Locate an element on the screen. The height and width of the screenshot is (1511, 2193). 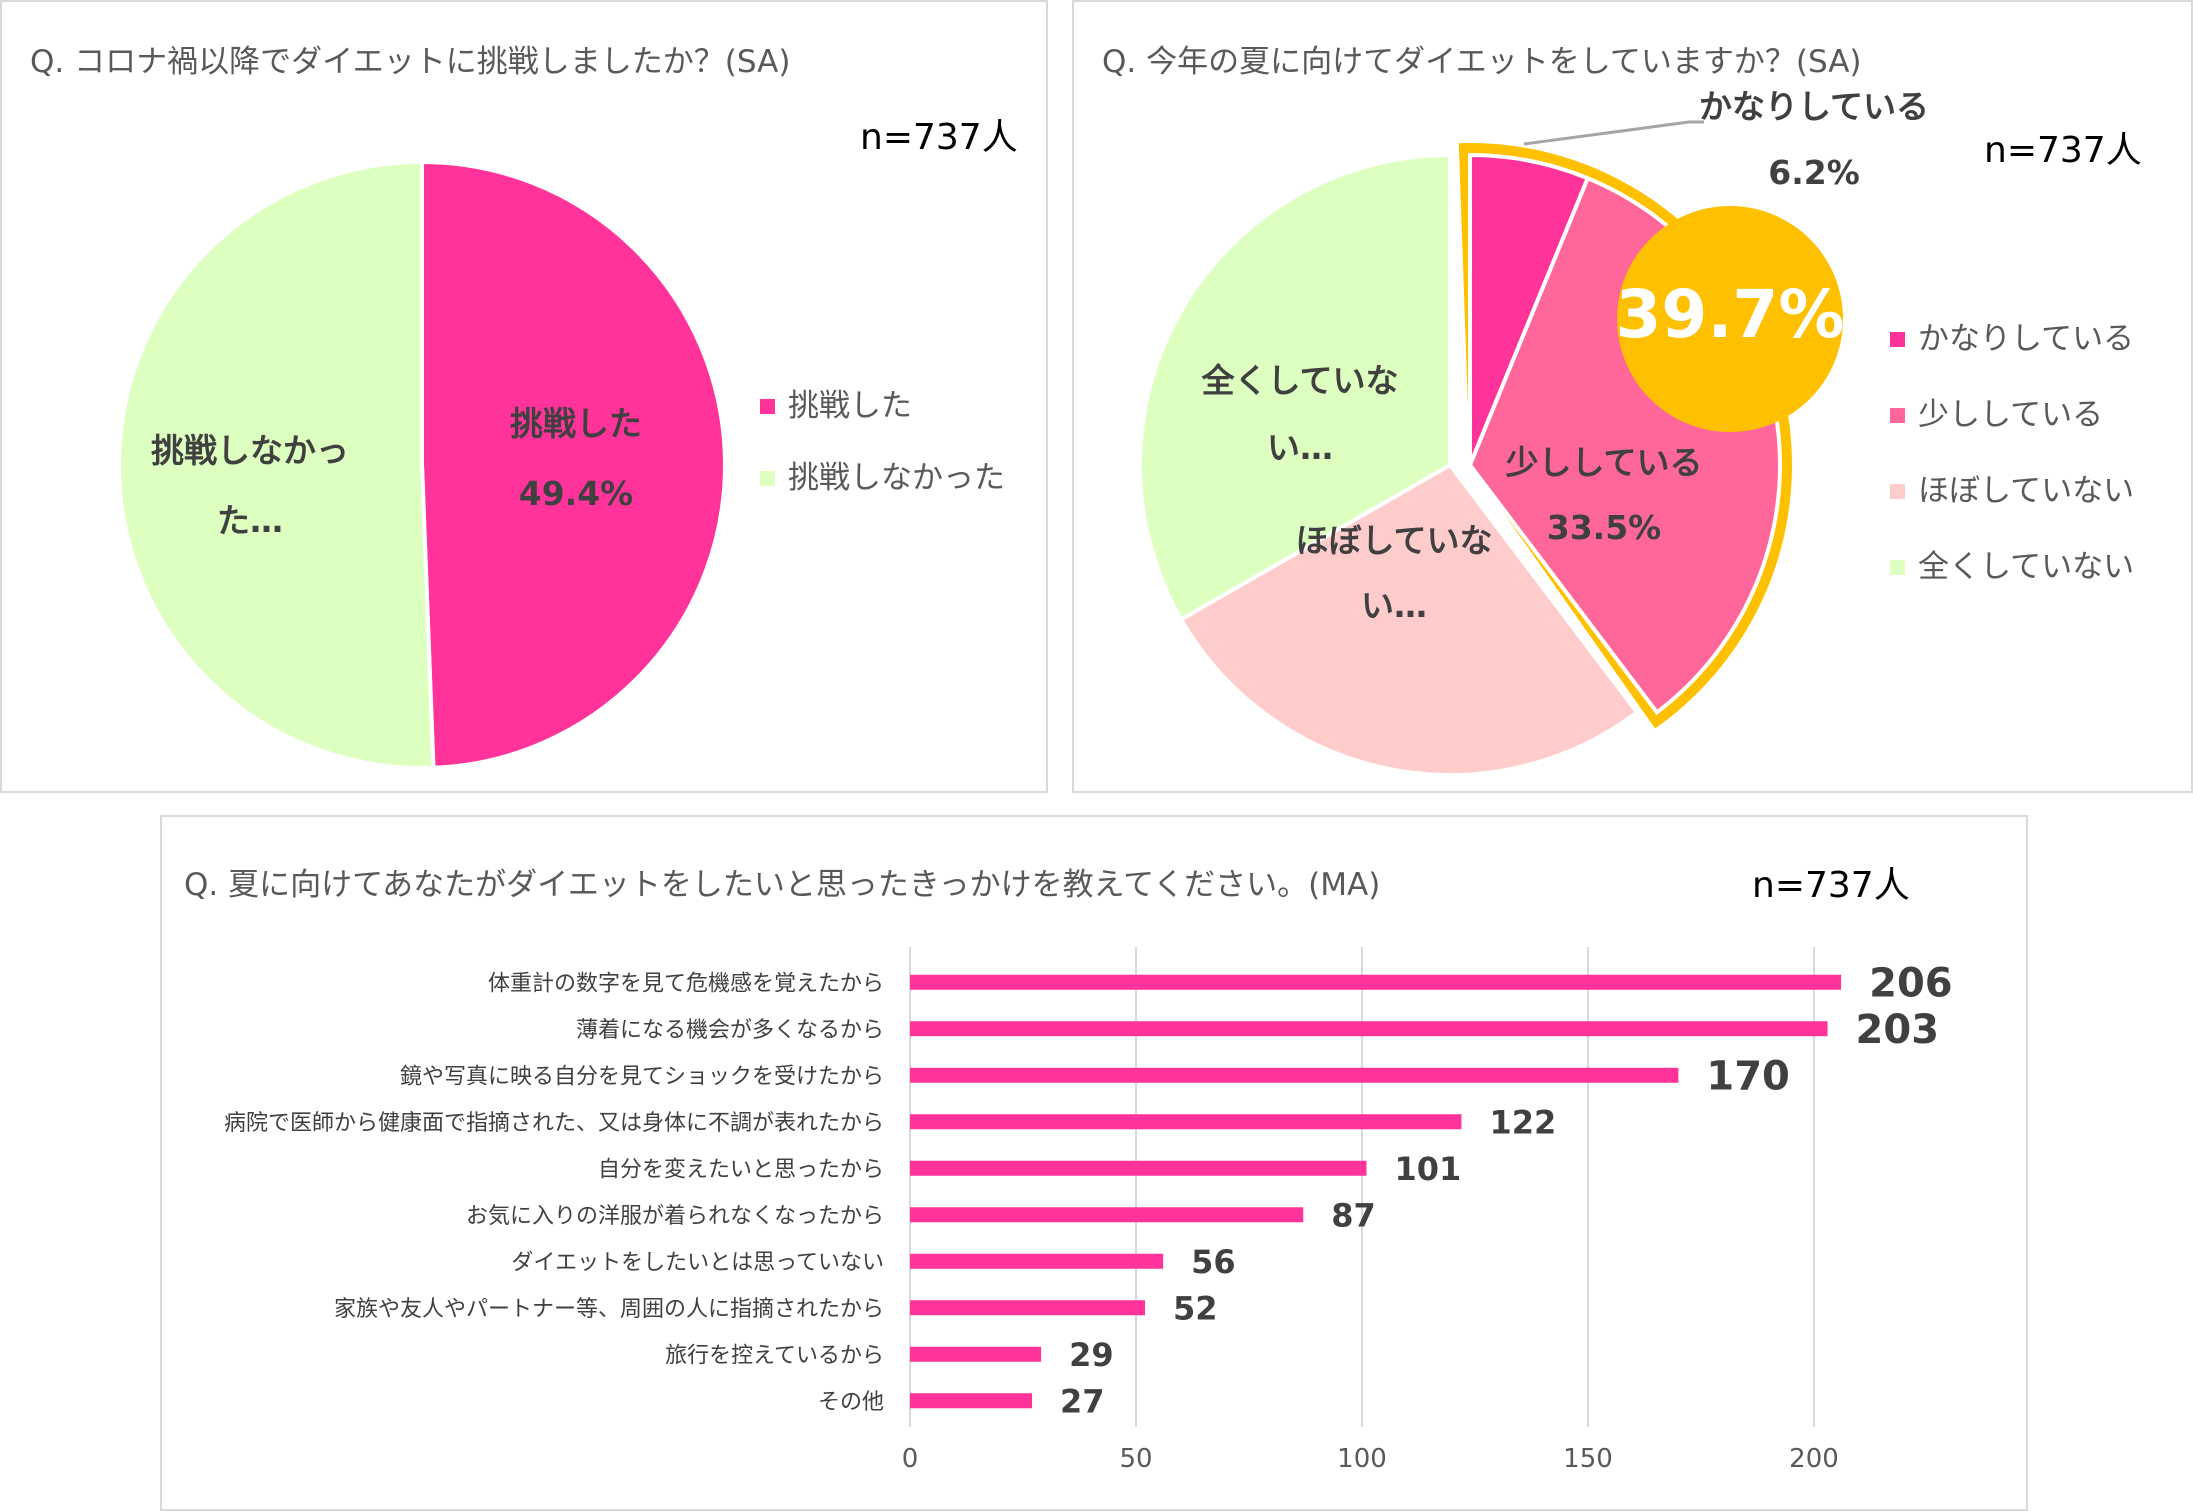
pie1-label-challenged-line2: 49.4% is located at coordinates (576, 493).